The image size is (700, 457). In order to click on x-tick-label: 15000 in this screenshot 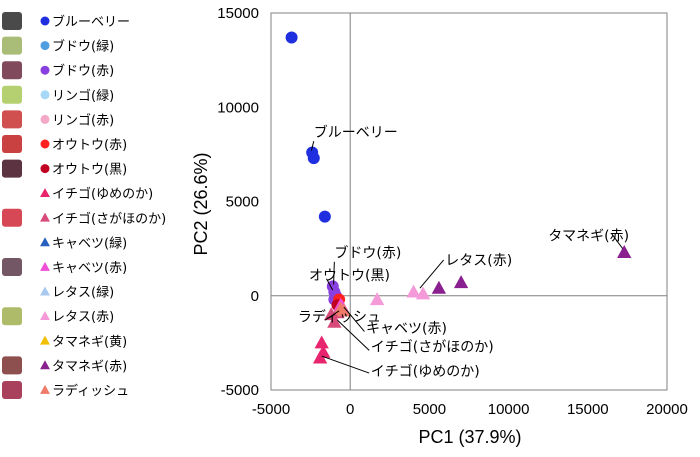, I will do `click(588, 409)`.